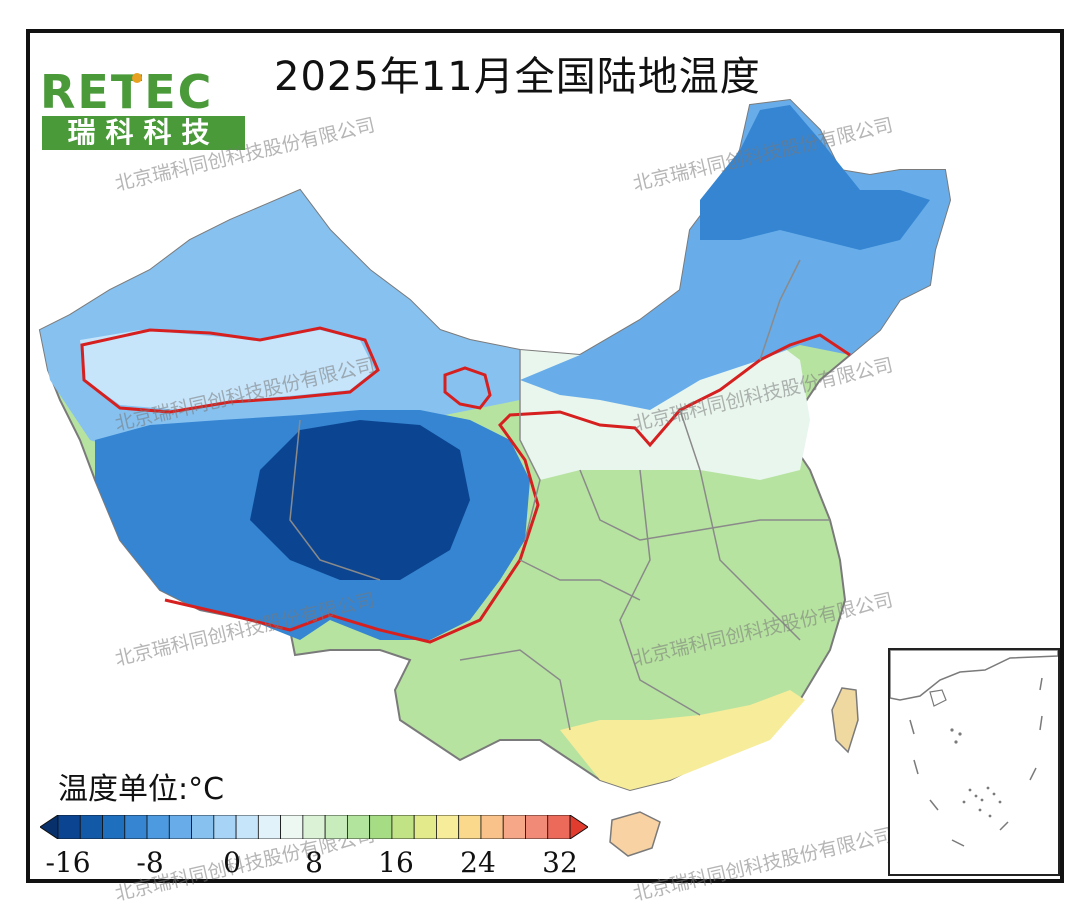  I want to click on south-china-sea-inset, so click(974, 762).